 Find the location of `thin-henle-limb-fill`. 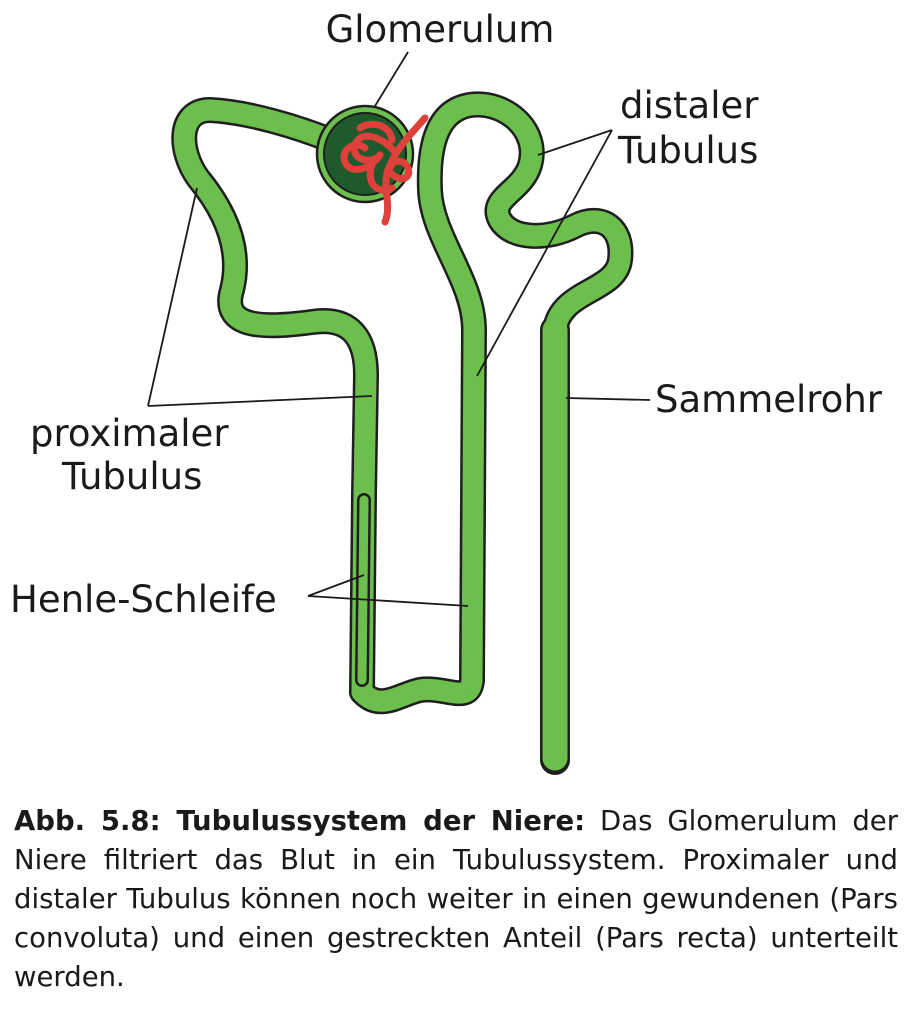

thin-henle-limb-fill is located at coordinates (363, 590).